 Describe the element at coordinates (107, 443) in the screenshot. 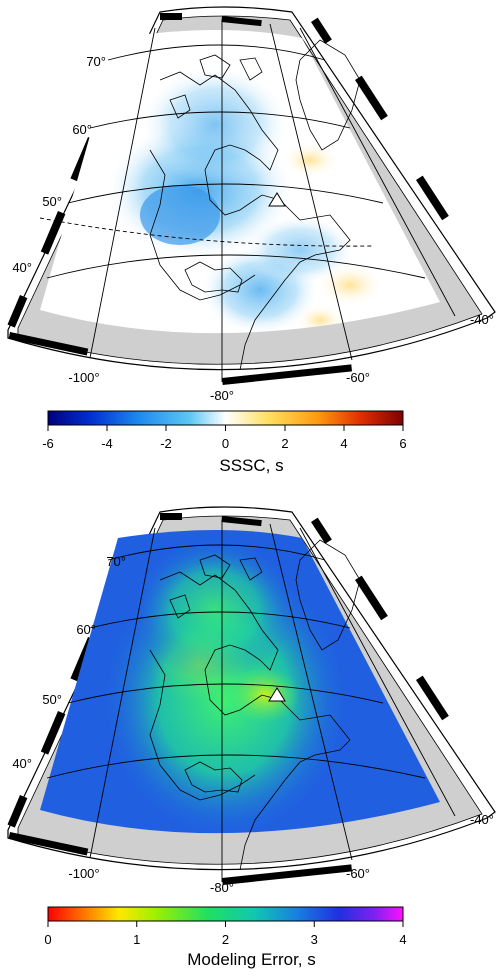

I see `sssc-tick-label: -4` at that location.